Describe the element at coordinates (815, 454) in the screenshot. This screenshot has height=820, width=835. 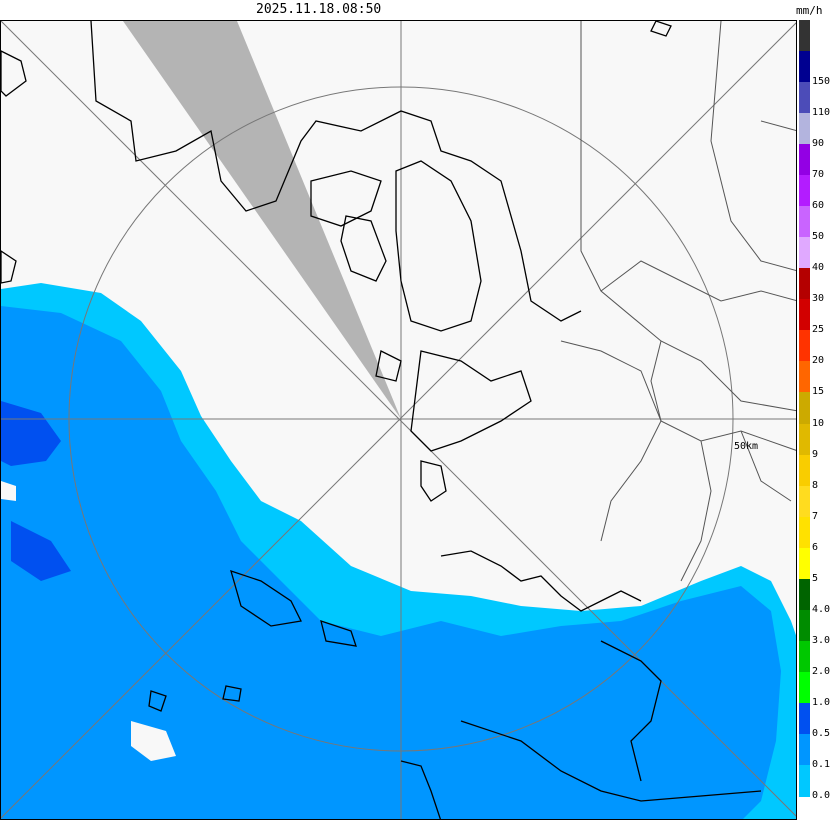
I see `legend-label: 9` at that location.